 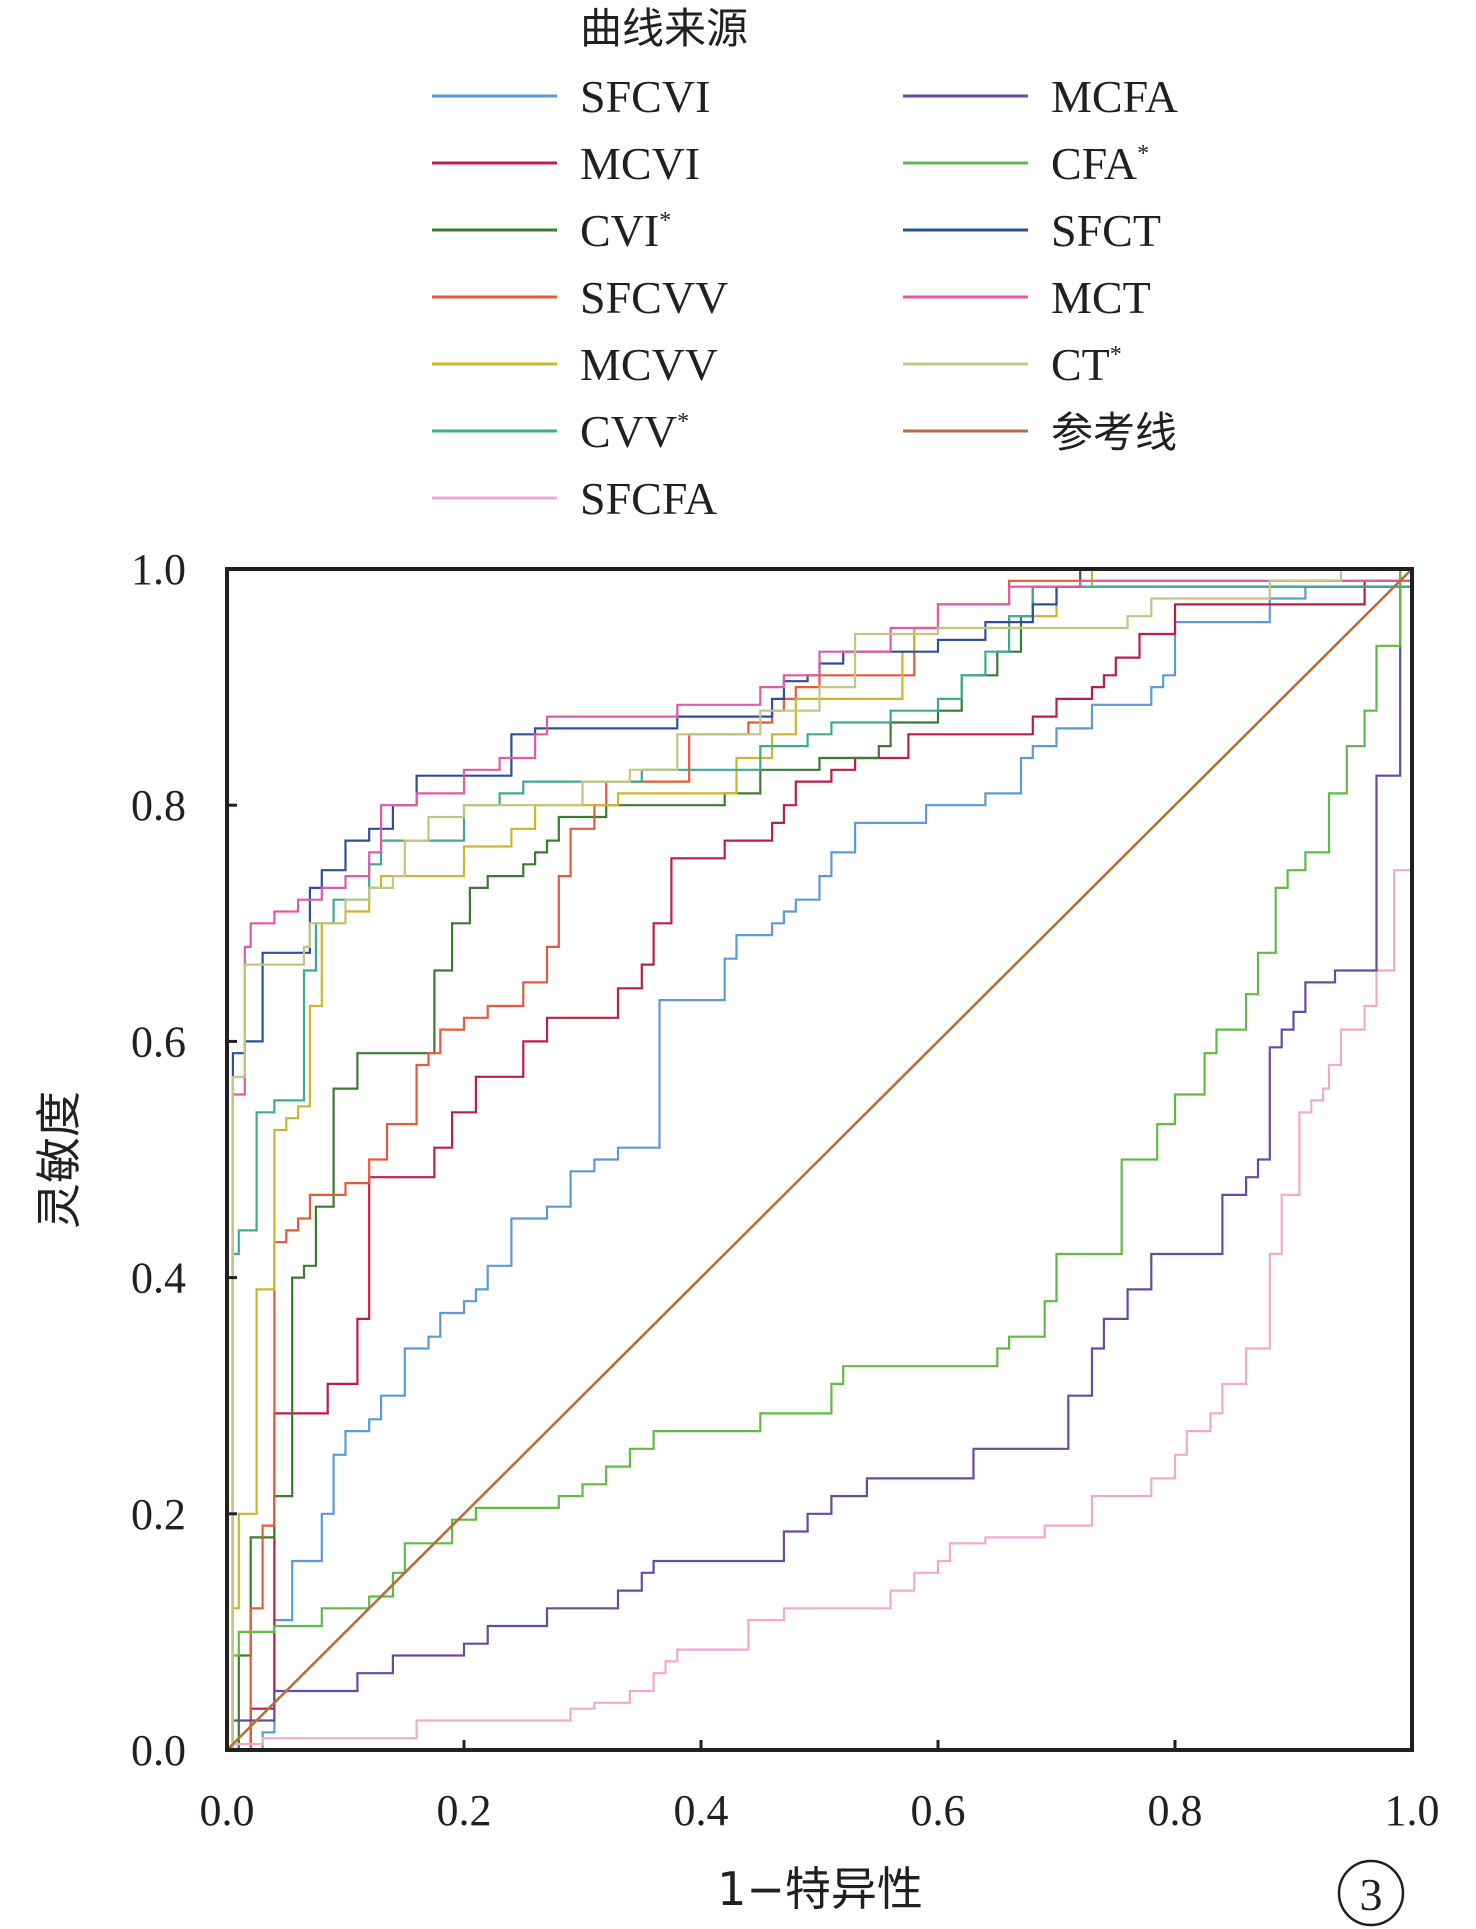 I want to click on legend-item-sfcvv: SFCVV, so click(x=580, y=297).